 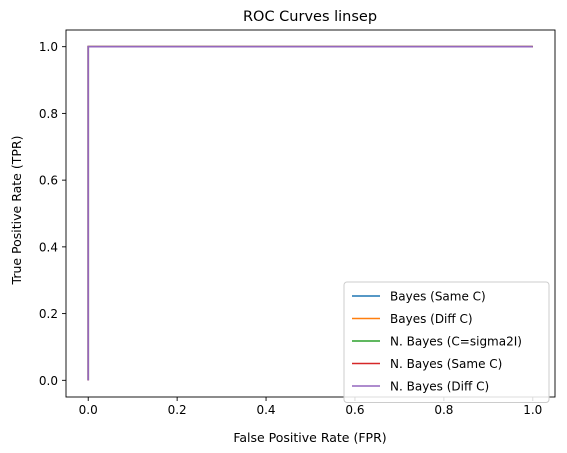 I want to click on y-axis-label: True Positive Rate (TPR), so click(x=16, y=211).